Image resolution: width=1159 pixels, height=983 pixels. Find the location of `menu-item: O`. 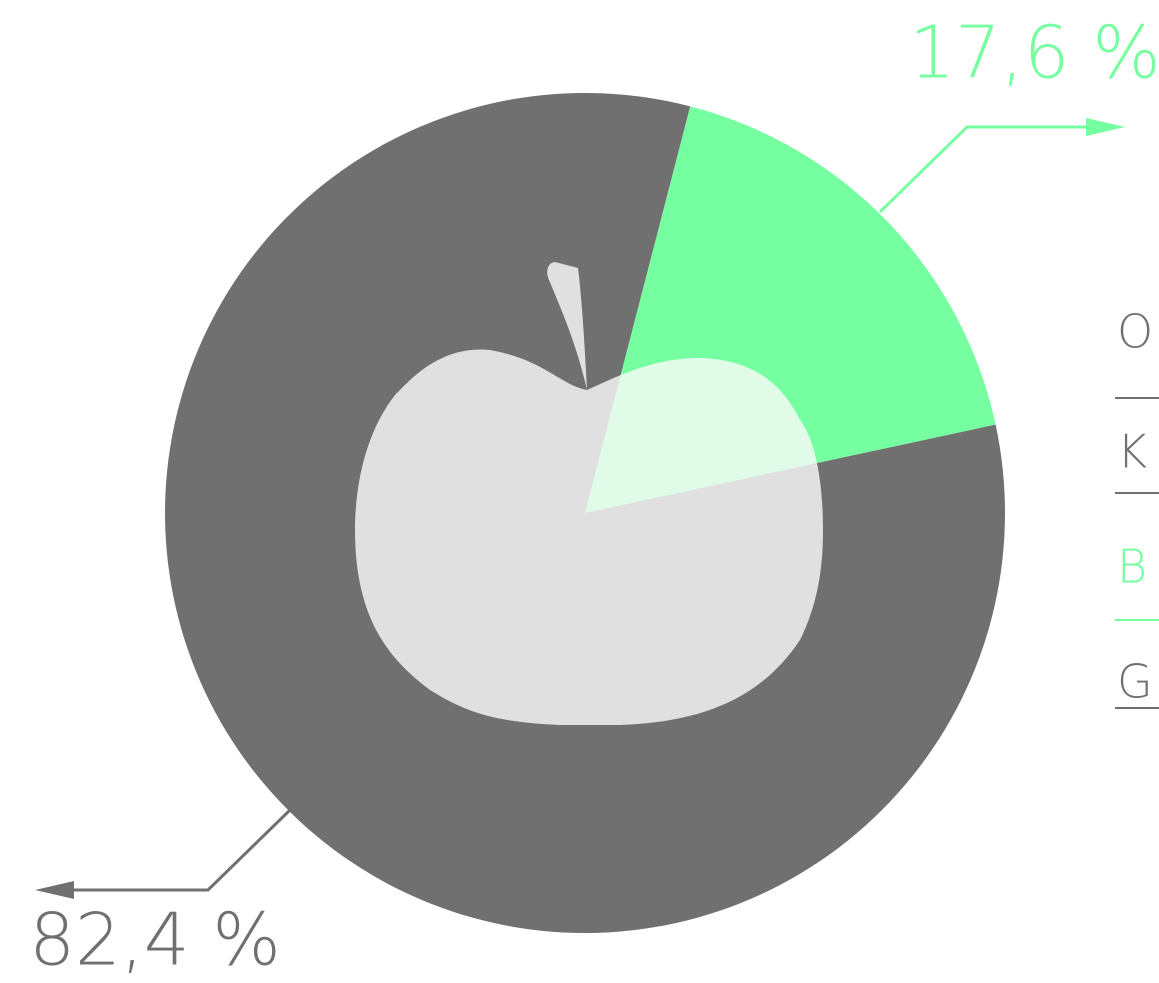

menu-item: O is located at coordinates (1135, 332).